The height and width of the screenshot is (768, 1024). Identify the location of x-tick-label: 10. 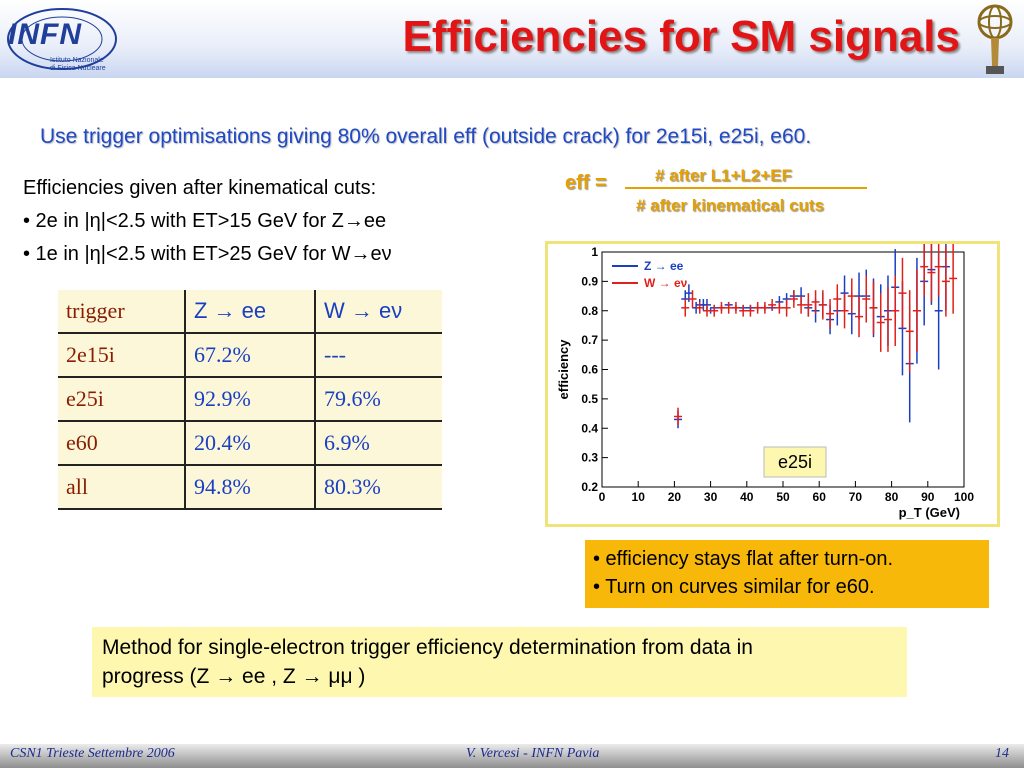
(639, 497).